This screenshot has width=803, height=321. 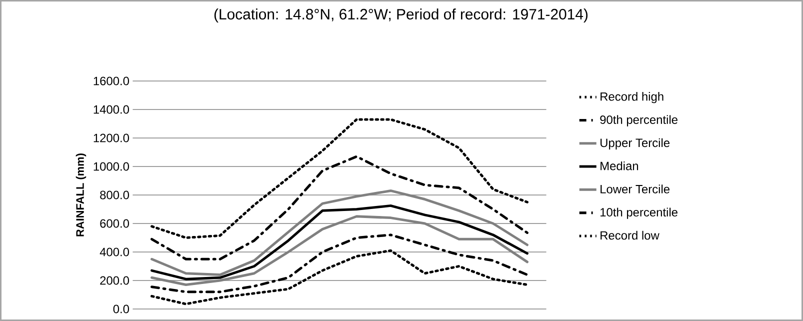 What do you see at coordinates (112, 81) in the screenshot?
I see `y-tick-label: 1600.0` at bounding box center [112, 81].